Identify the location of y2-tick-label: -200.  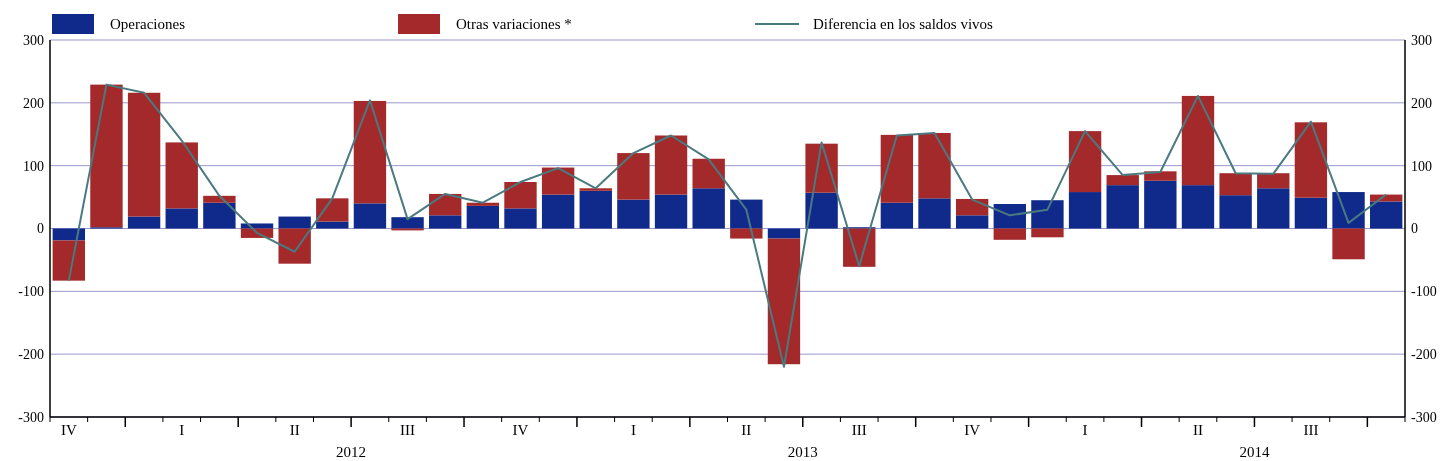
(1424, 355).